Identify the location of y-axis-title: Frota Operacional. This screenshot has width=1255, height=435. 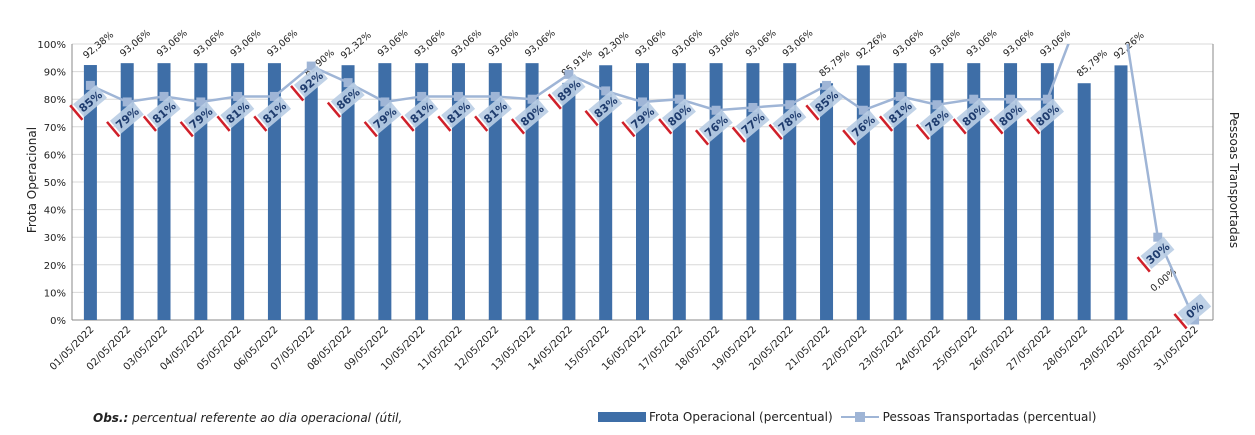
(32, 180).